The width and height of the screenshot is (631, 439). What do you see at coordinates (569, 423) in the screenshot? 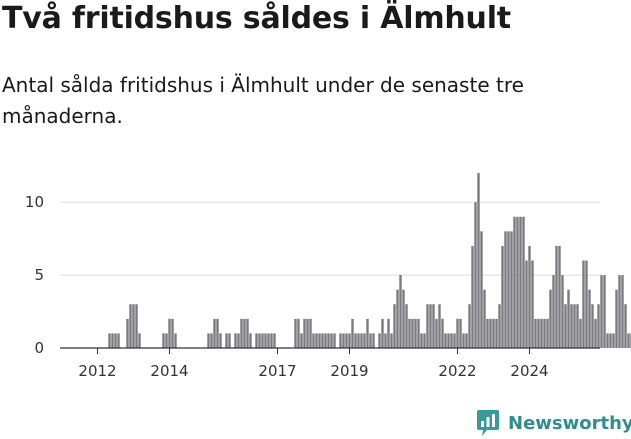
I see `newsworthy-logo-text: Newsworthy` at bounding box center [569, 423].